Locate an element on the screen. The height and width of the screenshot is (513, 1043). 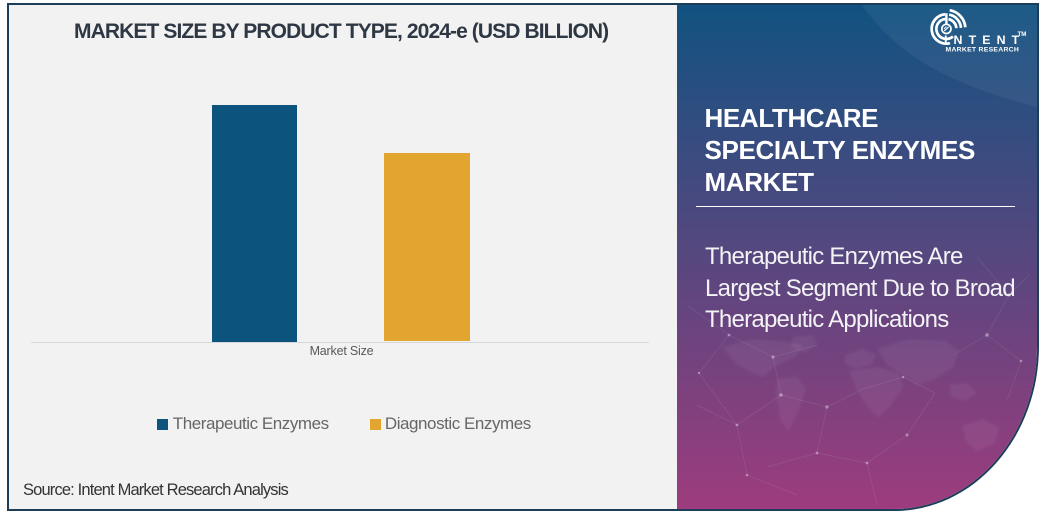
svg-text: TM is located at coordinates (1022, 34).